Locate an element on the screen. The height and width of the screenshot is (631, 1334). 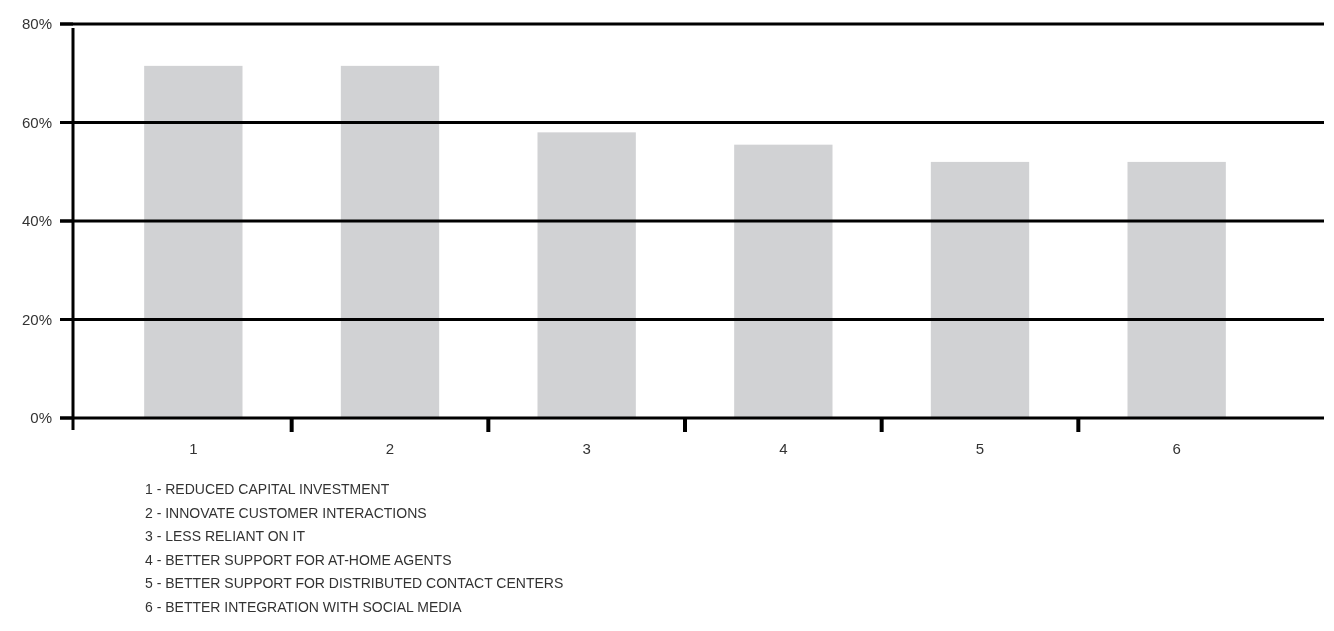
text: 2 - INNOVATE CUSTOMER INTERACTIONS is located at coordinates (286, 512).